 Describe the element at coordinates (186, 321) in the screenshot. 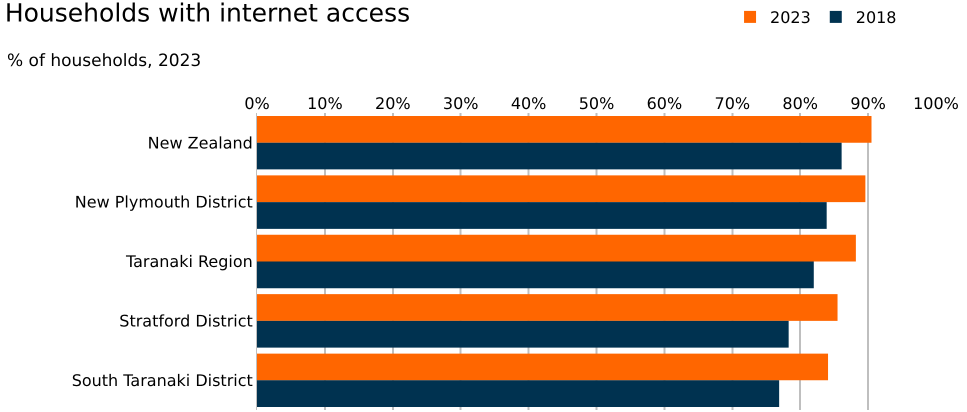

I see `y-tick-label: Stratford District` at that location.